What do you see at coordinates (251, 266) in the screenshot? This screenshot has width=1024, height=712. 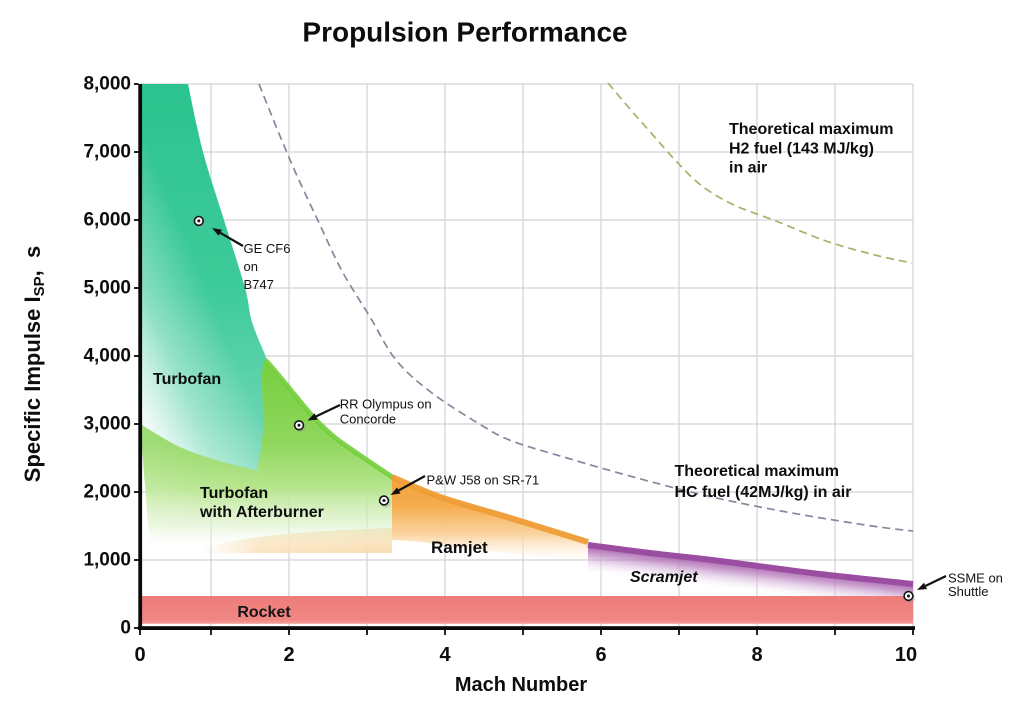 I see `svg-text: on` at bounding box center [251, 266].